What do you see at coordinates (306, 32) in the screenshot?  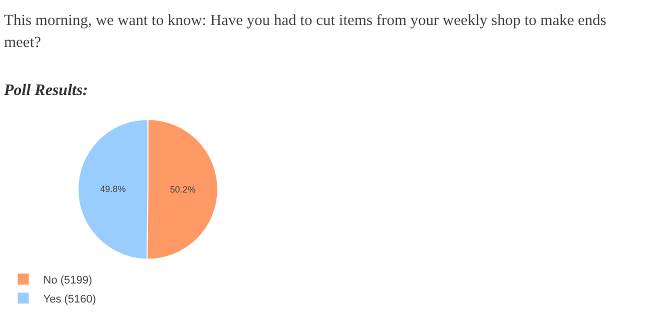 I see `text: This morning, we want to know: Have you had to cut items from your weekly shop to make ends meet?` at bounding box center [306, 32].